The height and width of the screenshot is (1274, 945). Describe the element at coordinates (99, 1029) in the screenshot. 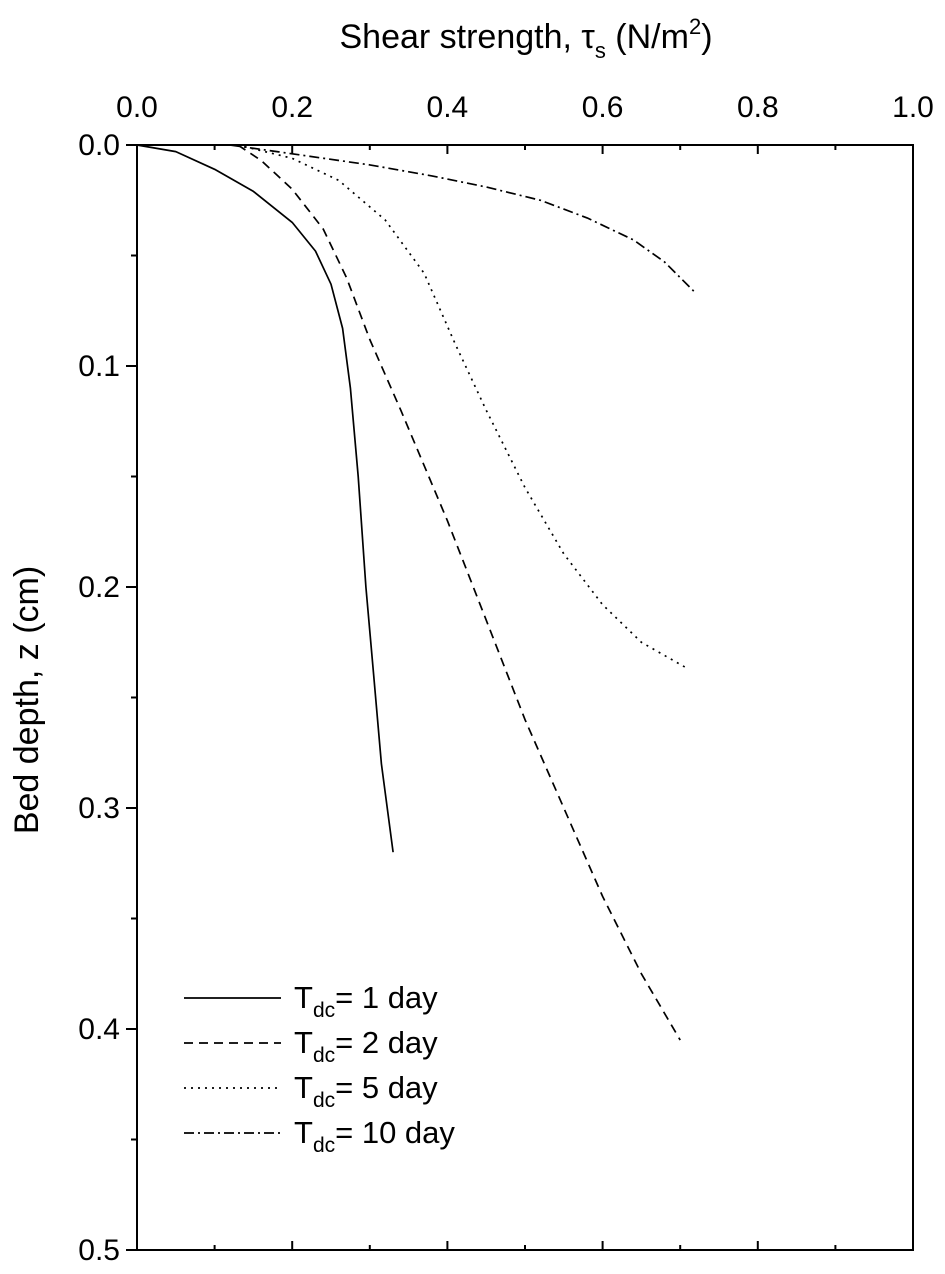

I see `y-tick-label: 0.4` at that location.